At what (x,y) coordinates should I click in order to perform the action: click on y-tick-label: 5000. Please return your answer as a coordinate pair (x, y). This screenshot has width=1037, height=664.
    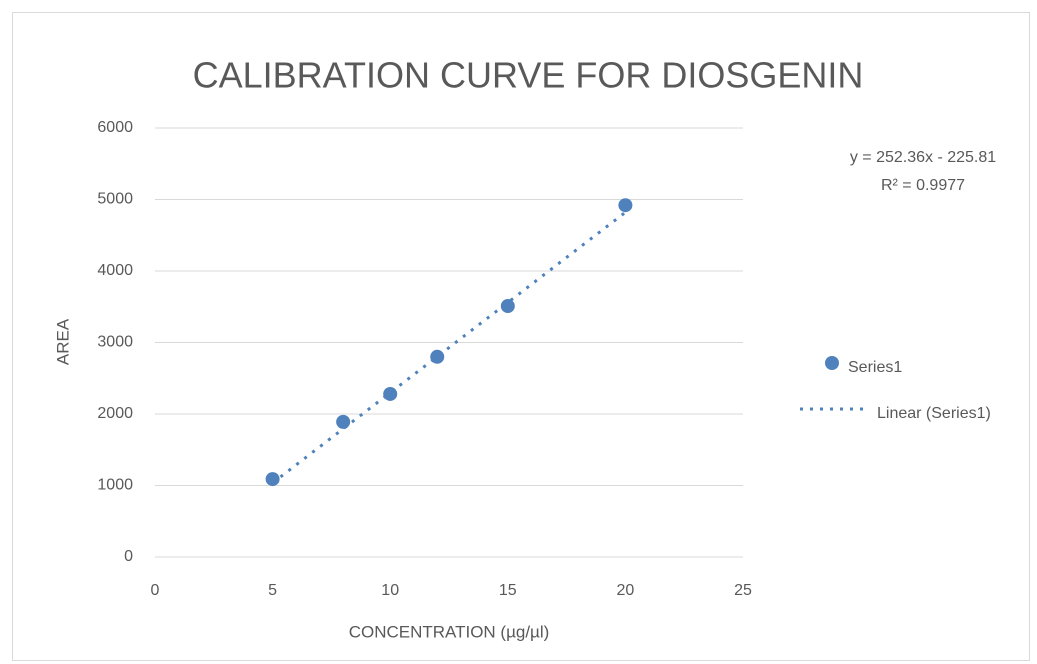
    Looking at the image, I should click on (115, 199).